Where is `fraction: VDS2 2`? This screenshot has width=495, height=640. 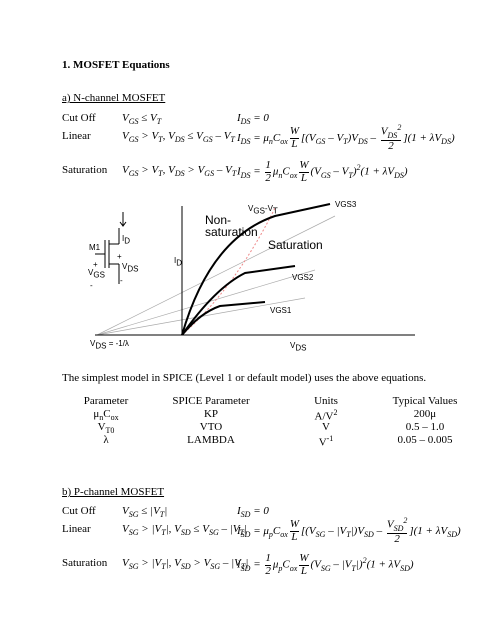 fraction: VDS2 2 is located at coordinates (391, 138).